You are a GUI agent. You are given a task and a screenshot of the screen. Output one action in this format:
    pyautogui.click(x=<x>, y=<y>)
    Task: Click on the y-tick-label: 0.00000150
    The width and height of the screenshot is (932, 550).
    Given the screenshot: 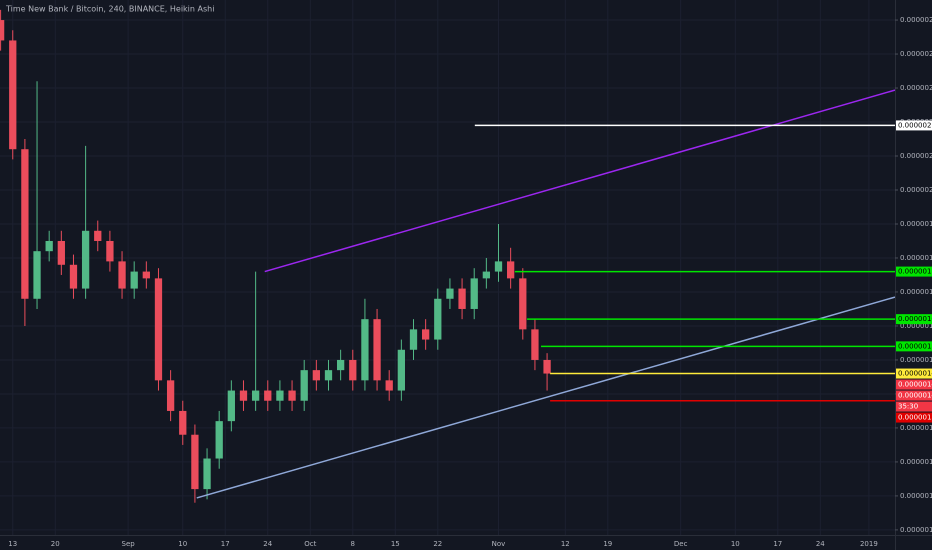 What is the action you would take?
    pyautogui.click(x=916, y=360)
    